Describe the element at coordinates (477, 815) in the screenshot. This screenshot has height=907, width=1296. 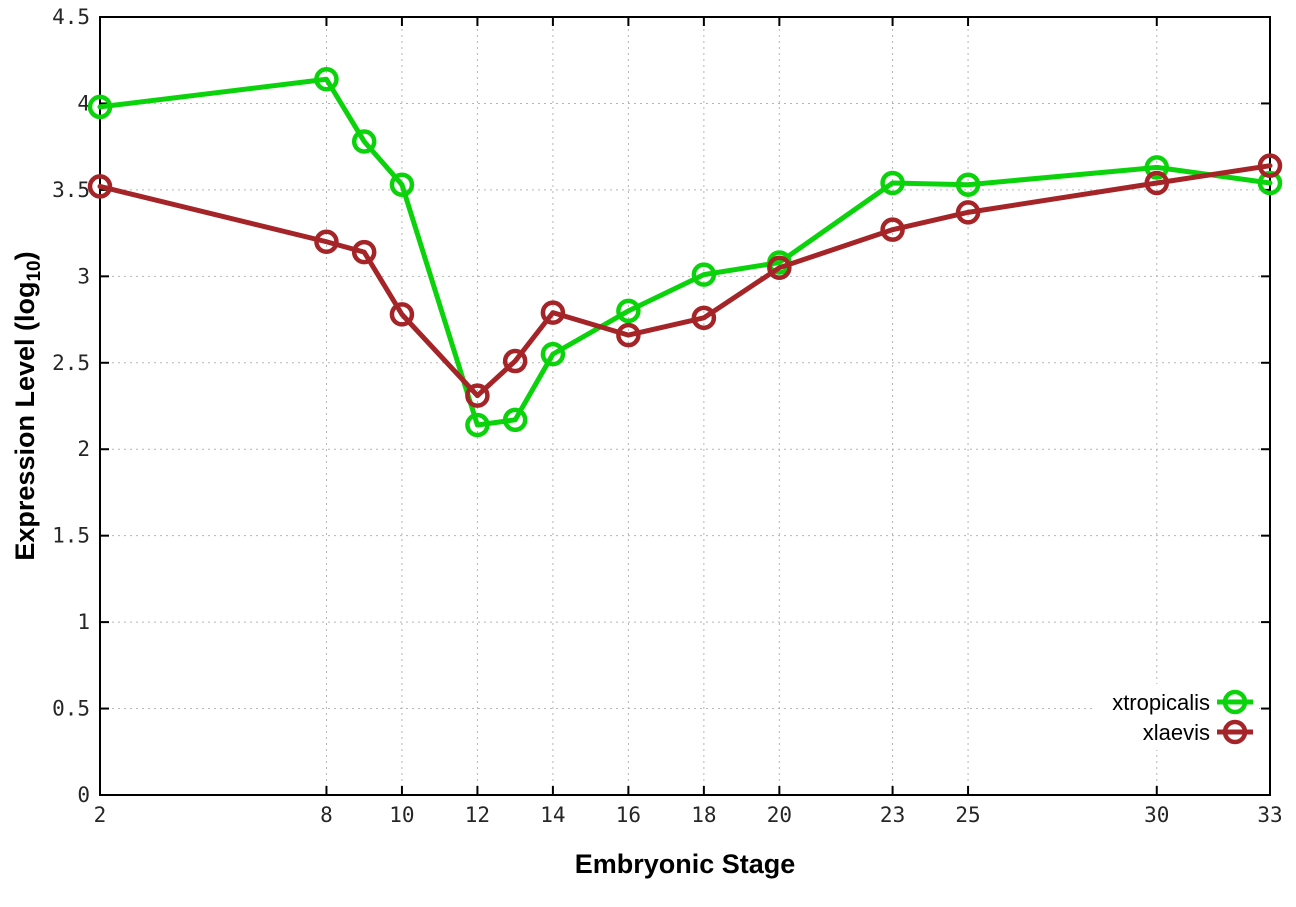
I see `x-tick-label: 12` at that location.